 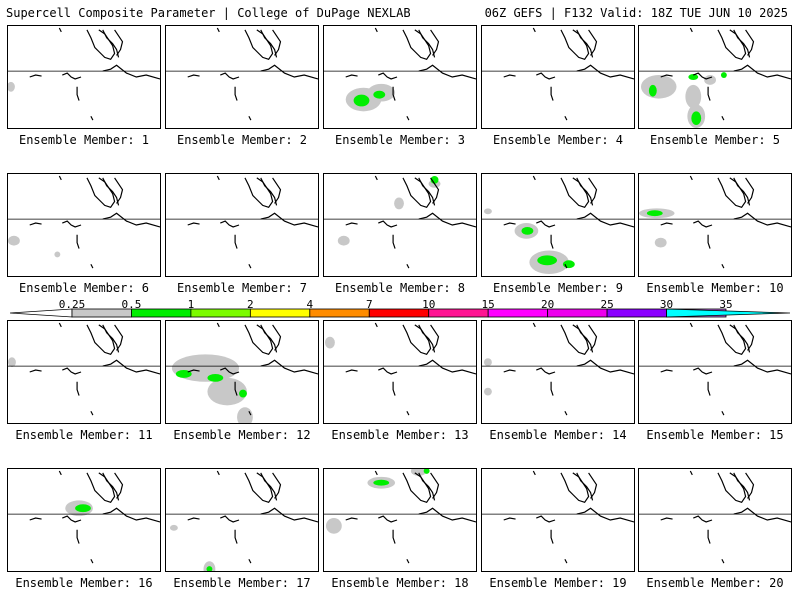 What do you see at coordinates (84, 435) in the screenshot?
I see `ensemble-member-label: Ensemble Member: 11` at bounding box center [84, 435].